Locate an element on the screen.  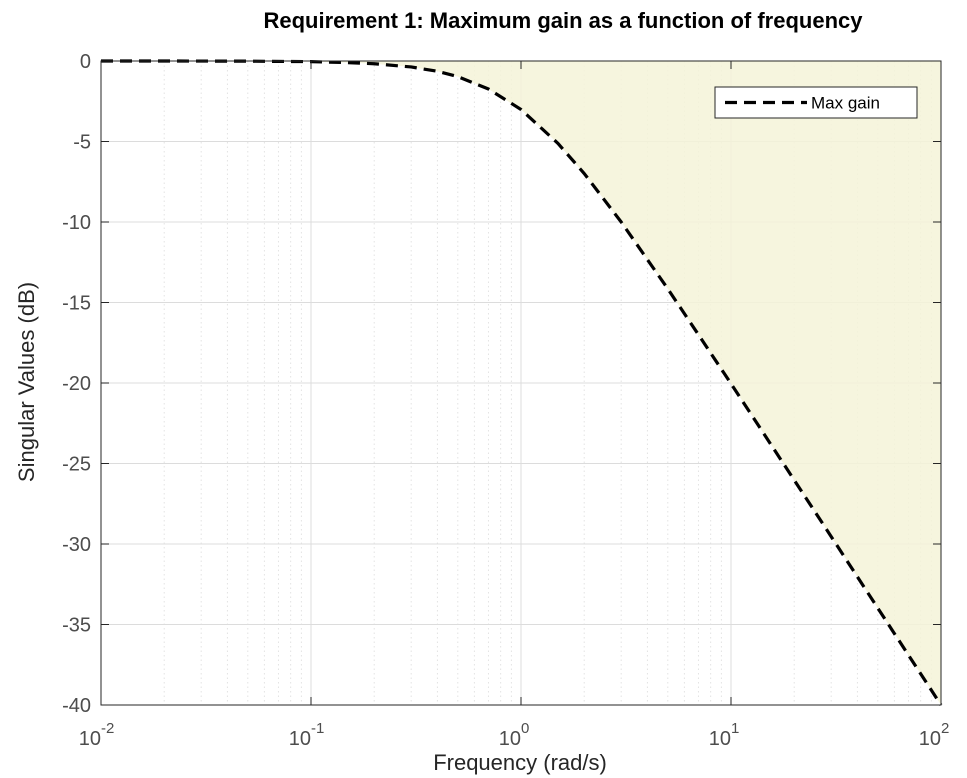
x-tick-label: 10 2 is located at coordinates (934, 735).